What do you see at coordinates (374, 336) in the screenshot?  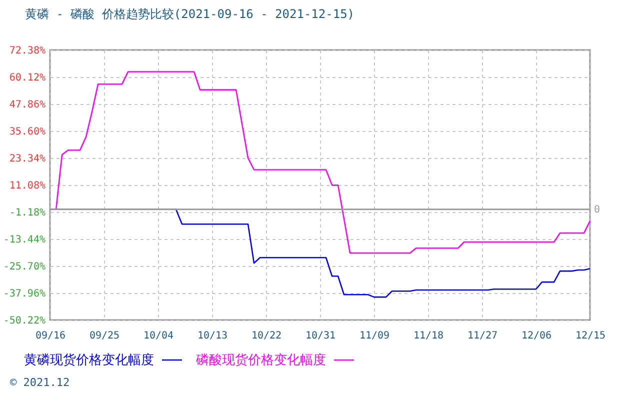 I see `x-tick-label: 11/09` at bounding box center [374, 336].